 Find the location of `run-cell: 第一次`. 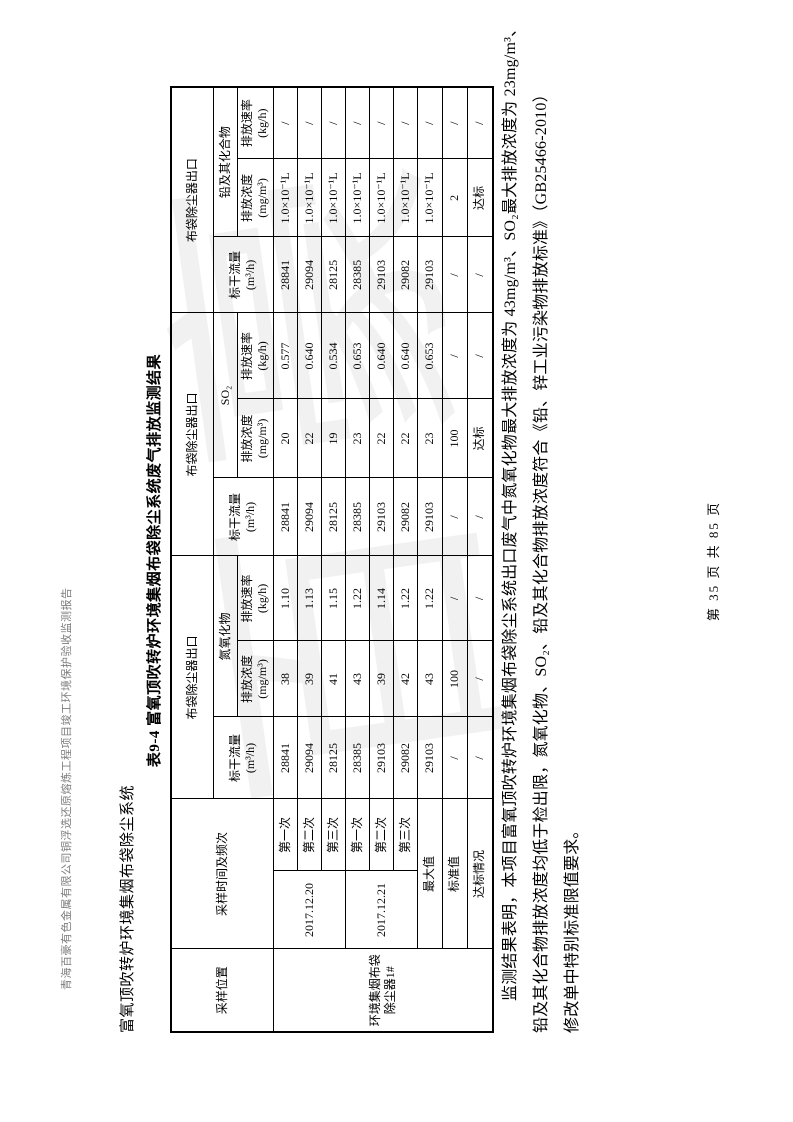

run-cell: 第一次 is located at coordinates (285, 834).